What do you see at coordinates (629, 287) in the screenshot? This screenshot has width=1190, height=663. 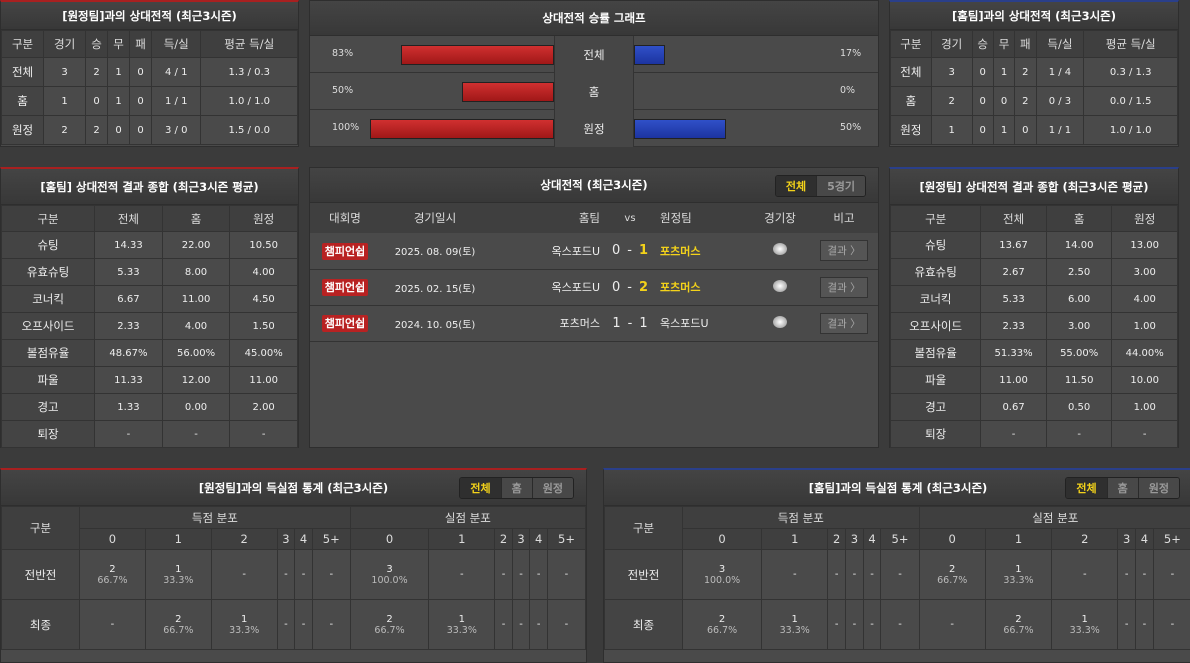 I see `score-sep: -` at bounding box center [629, 287].